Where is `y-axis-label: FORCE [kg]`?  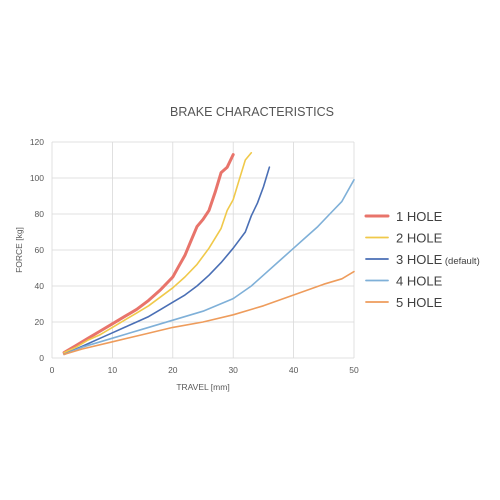 y-axis-label: FORCE [kg] is located at coordinates (19, 250).